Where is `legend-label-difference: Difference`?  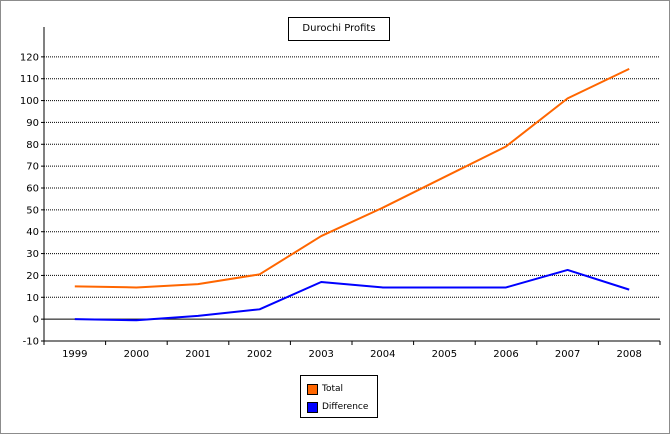
legend-label-difference: Difference is located at coordinates (345, 407).